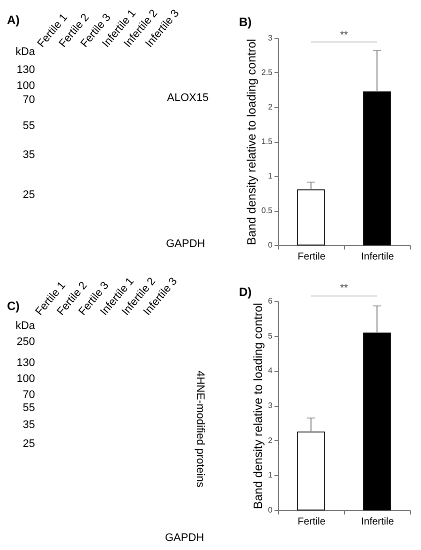 The height and width of the screenshot is (550, 421). What do you see at coordinates (25, 342) in the screenshot?
I see `text: 250` at bounding box center [25, 342].